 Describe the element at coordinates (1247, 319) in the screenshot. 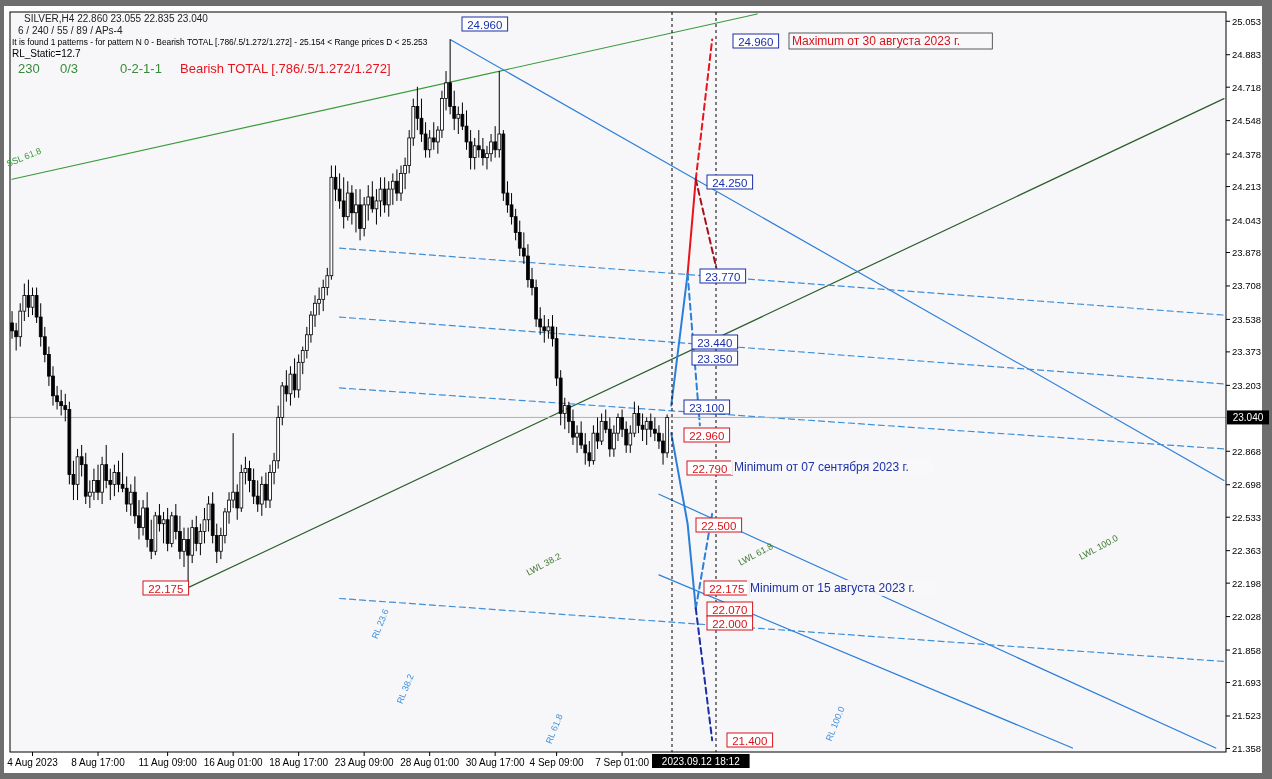

I see `y-tick-label: 23.538` at that location.